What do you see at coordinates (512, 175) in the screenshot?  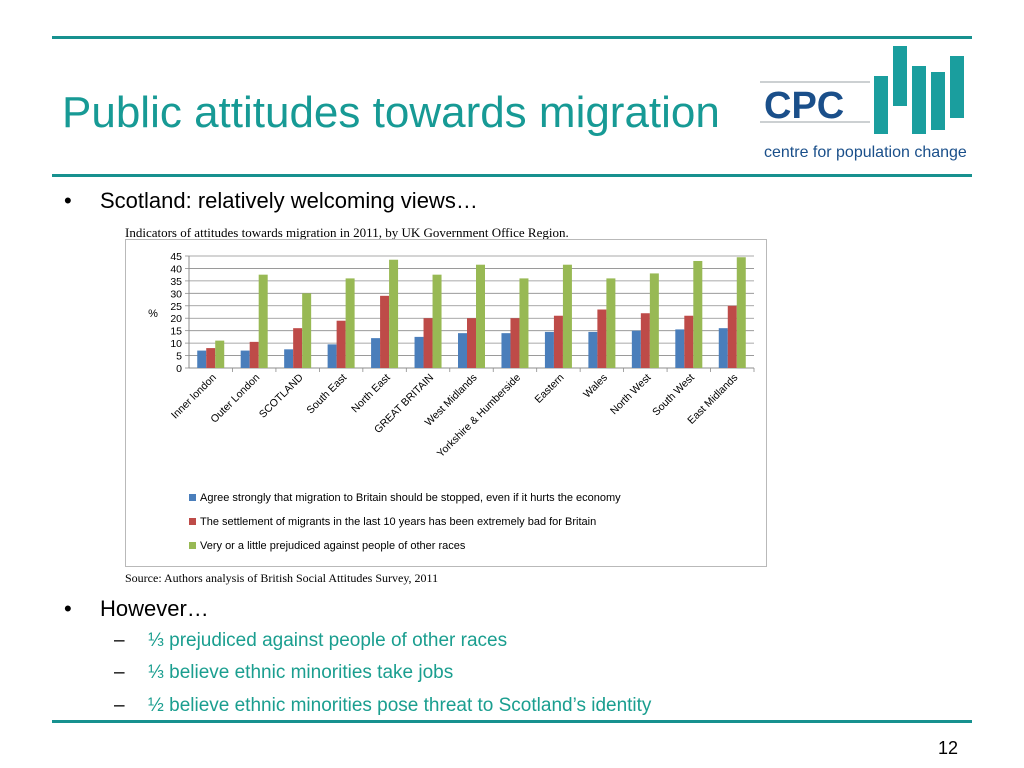 I see `header-rule` at bounding box center [512, 175].